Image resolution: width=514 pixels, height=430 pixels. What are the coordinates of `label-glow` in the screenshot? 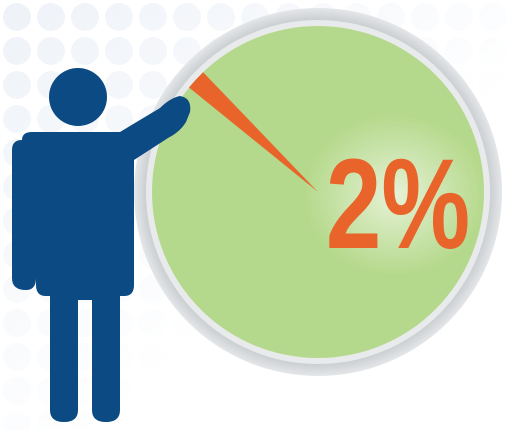 It's located at (395, 195).